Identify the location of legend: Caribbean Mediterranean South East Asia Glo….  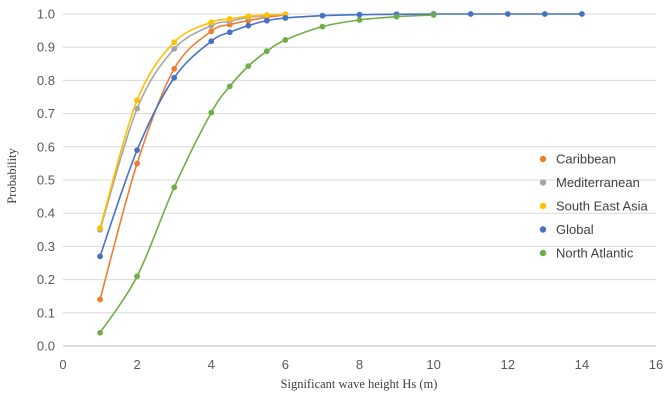
(594, 206).